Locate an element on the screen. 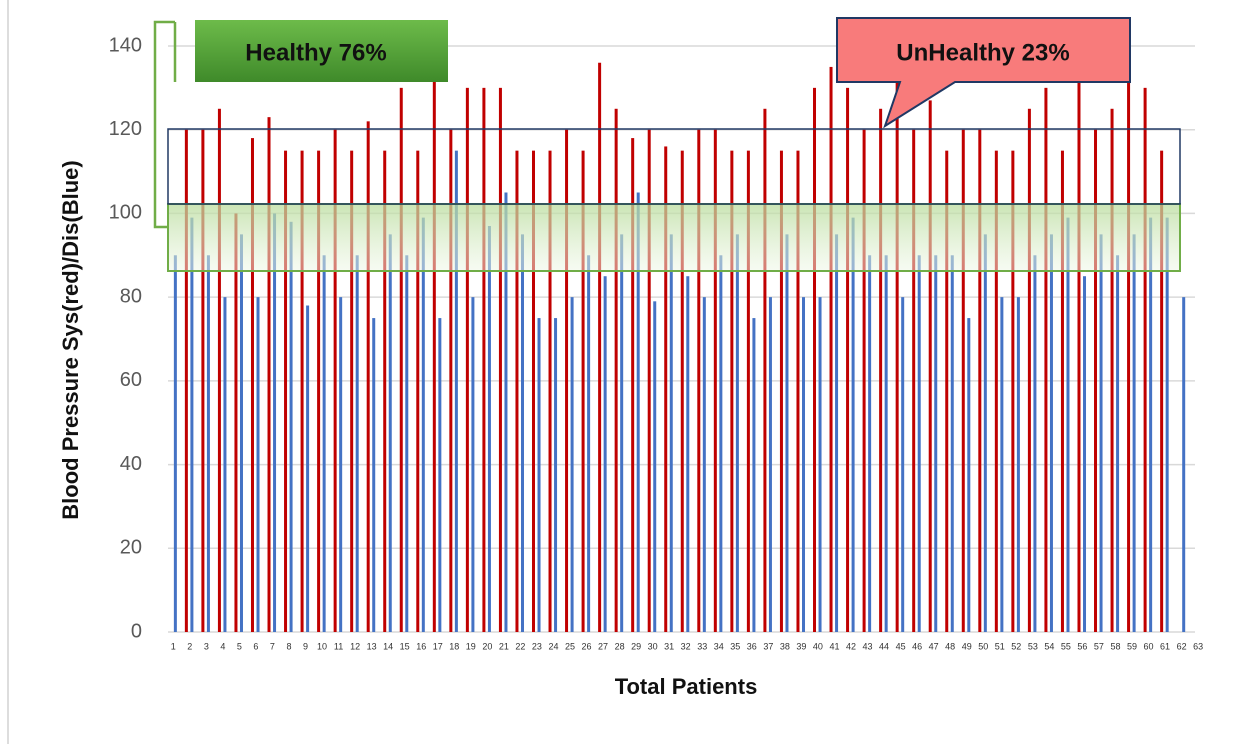  x-tick-label: 14 is located at coordinates (388, 646).